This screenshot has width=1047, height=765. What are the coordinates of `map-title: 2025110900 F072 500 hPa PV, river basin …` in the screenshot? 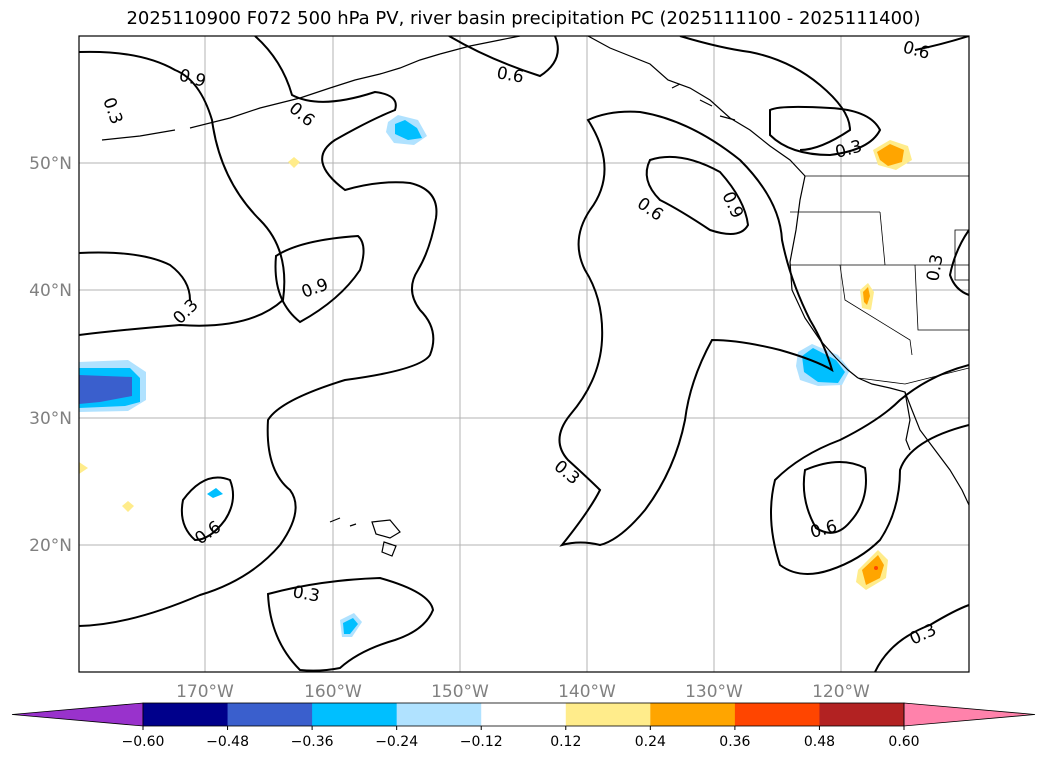 It's located at (523, 18).